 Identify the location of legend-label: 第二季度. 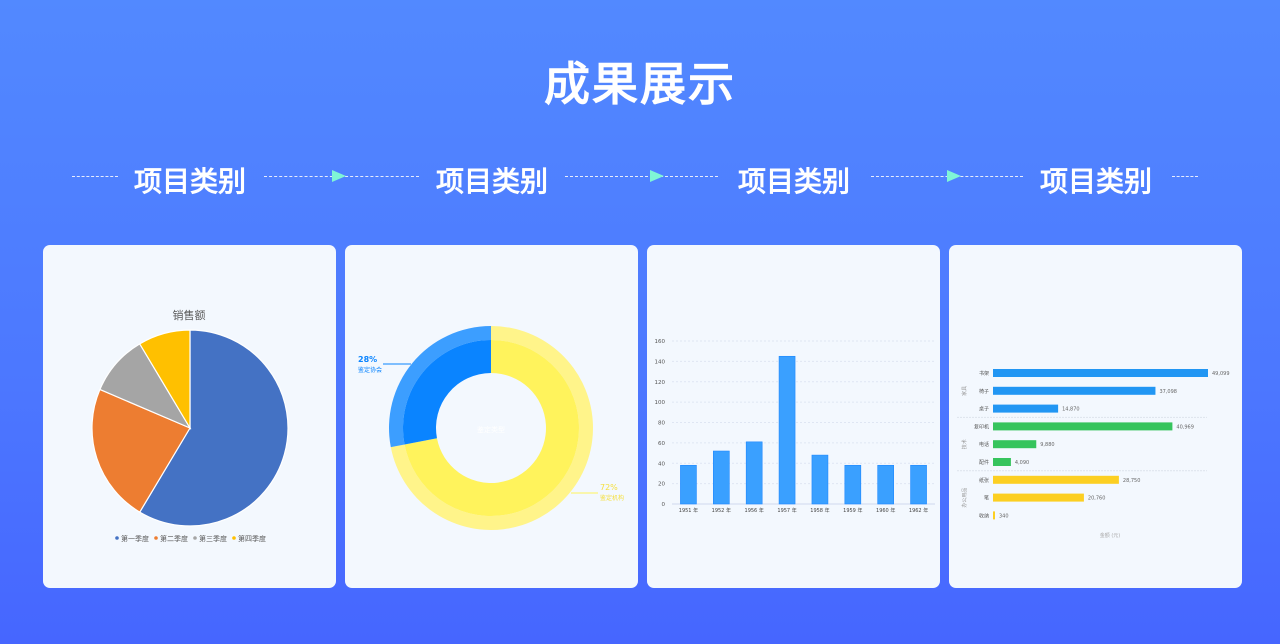
(174, 538).